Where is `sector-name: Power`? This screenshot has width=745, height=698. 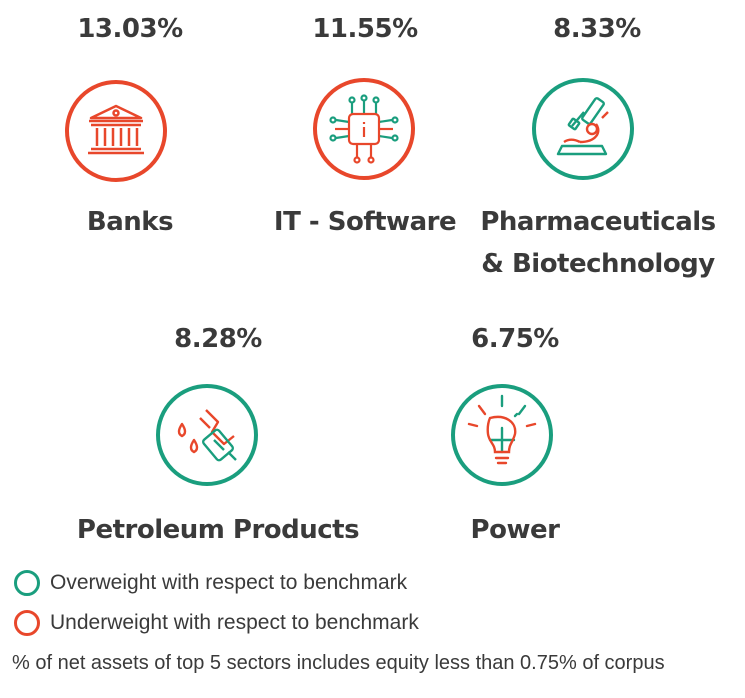 sector-name: Power is located at coordinates (515, 530).